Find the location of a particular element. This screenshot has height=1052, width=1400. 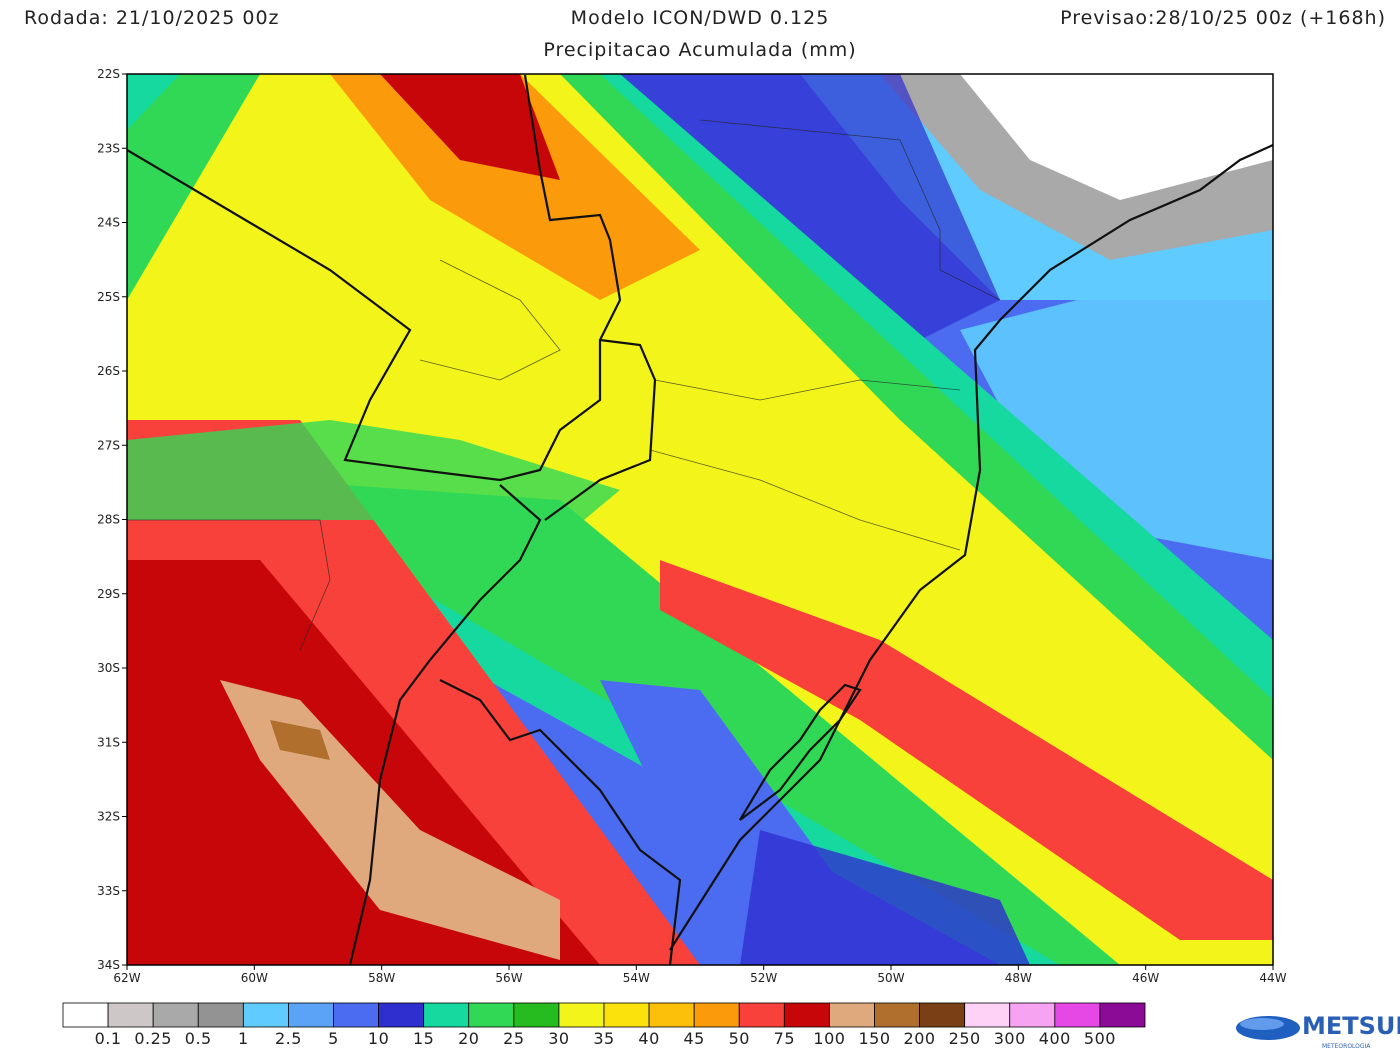

lon-label: 60W is located at coordinates (254, 978).